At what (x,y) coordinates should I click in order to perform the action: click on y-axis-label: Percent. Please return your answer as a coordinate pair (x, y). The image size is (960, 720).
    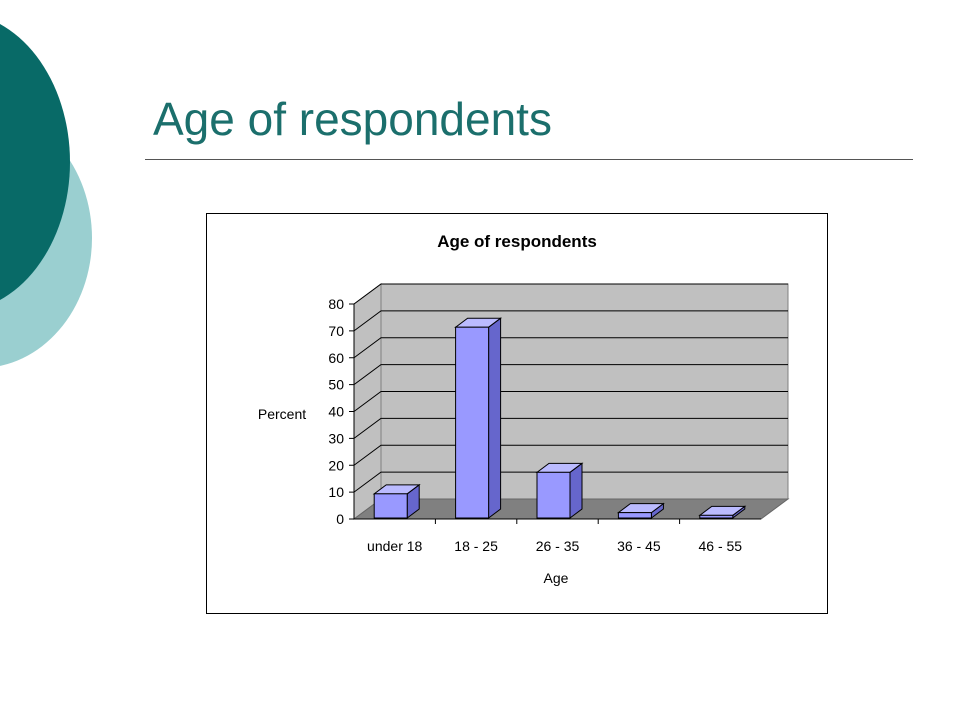
    Looking at the image, I should click on (282, 414).